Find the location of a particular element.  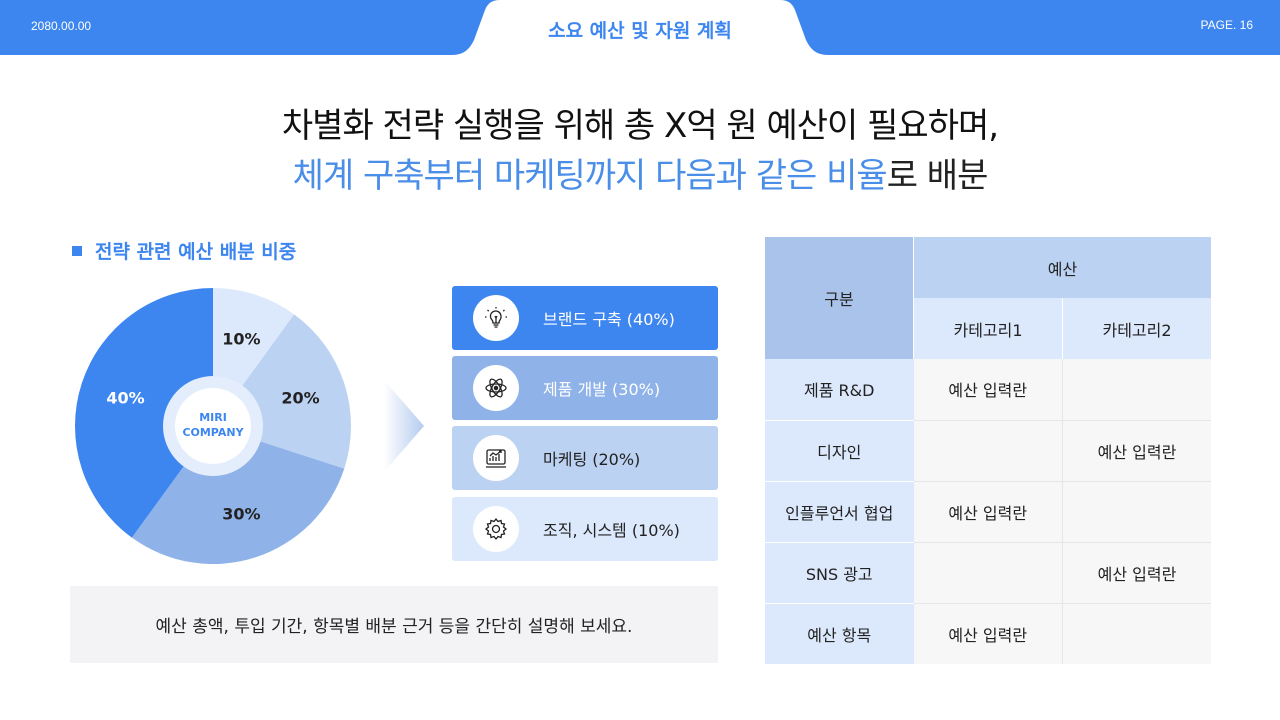

legend-label-product: 제품 개발 (30%) is located at coordinates (602, 389).